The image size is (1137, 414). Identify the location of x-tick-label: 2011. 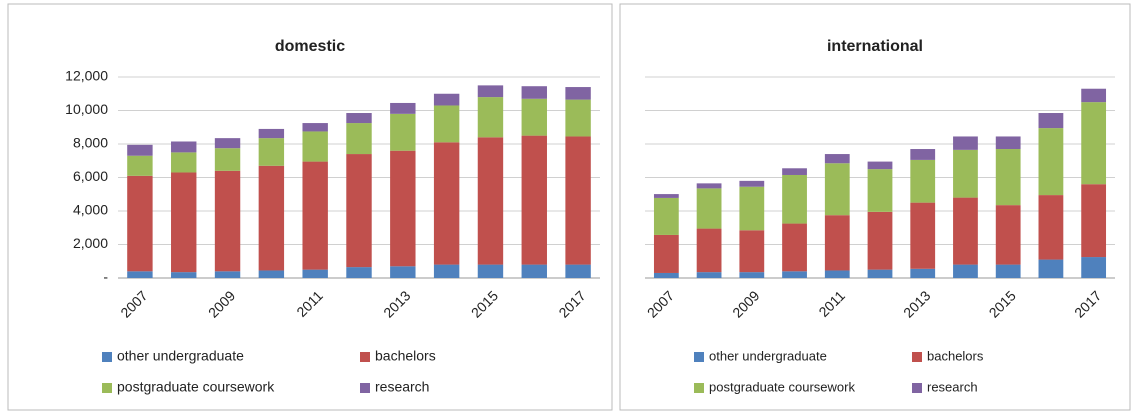
(831, 303).